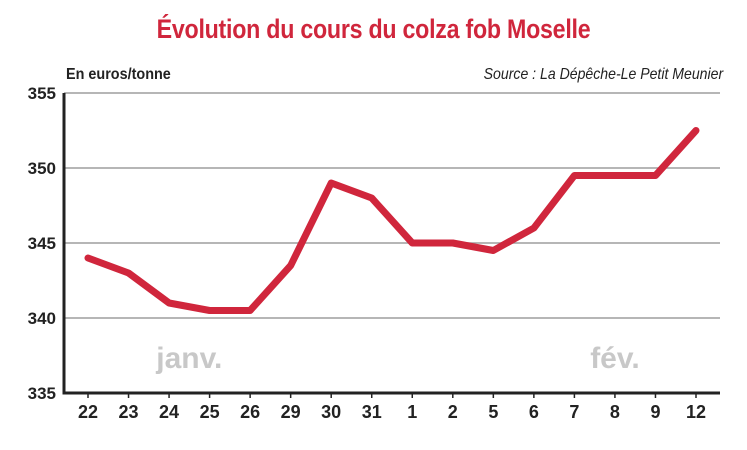 The image size is (747, 450). Describe the element at coordinates (655, 412) in the screenshot. I see `x-tick-label: 9` at that location.